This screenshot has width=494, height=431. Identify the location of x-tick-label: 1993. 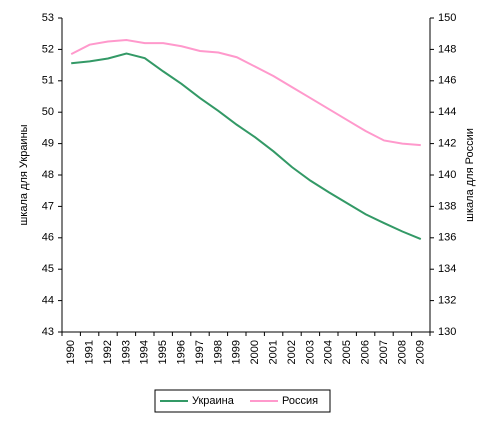
(126, 352).